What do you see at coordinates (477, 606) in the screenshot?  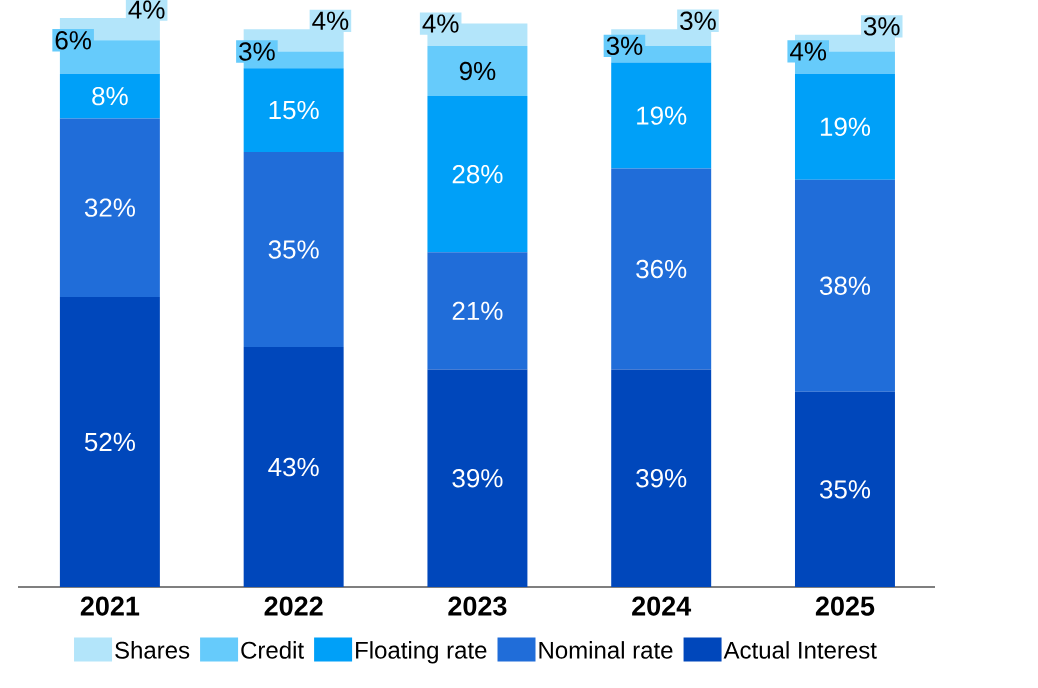 I see `x-tick-label: 2023` at bounding box center [477, 606].